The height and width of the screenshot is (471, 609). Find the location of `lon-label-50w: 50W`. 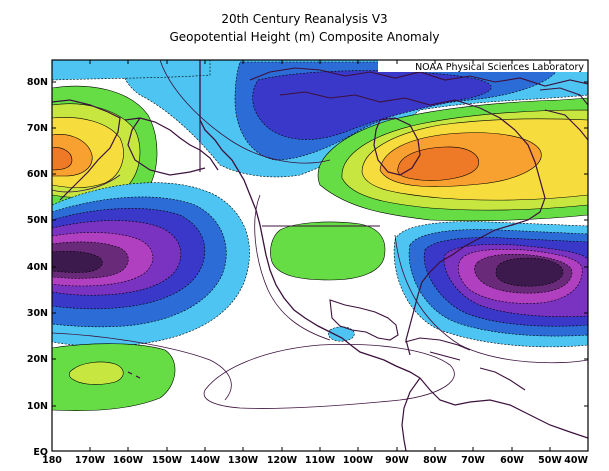

lon-label-50w: 50W is located at coordinates (550, 460).